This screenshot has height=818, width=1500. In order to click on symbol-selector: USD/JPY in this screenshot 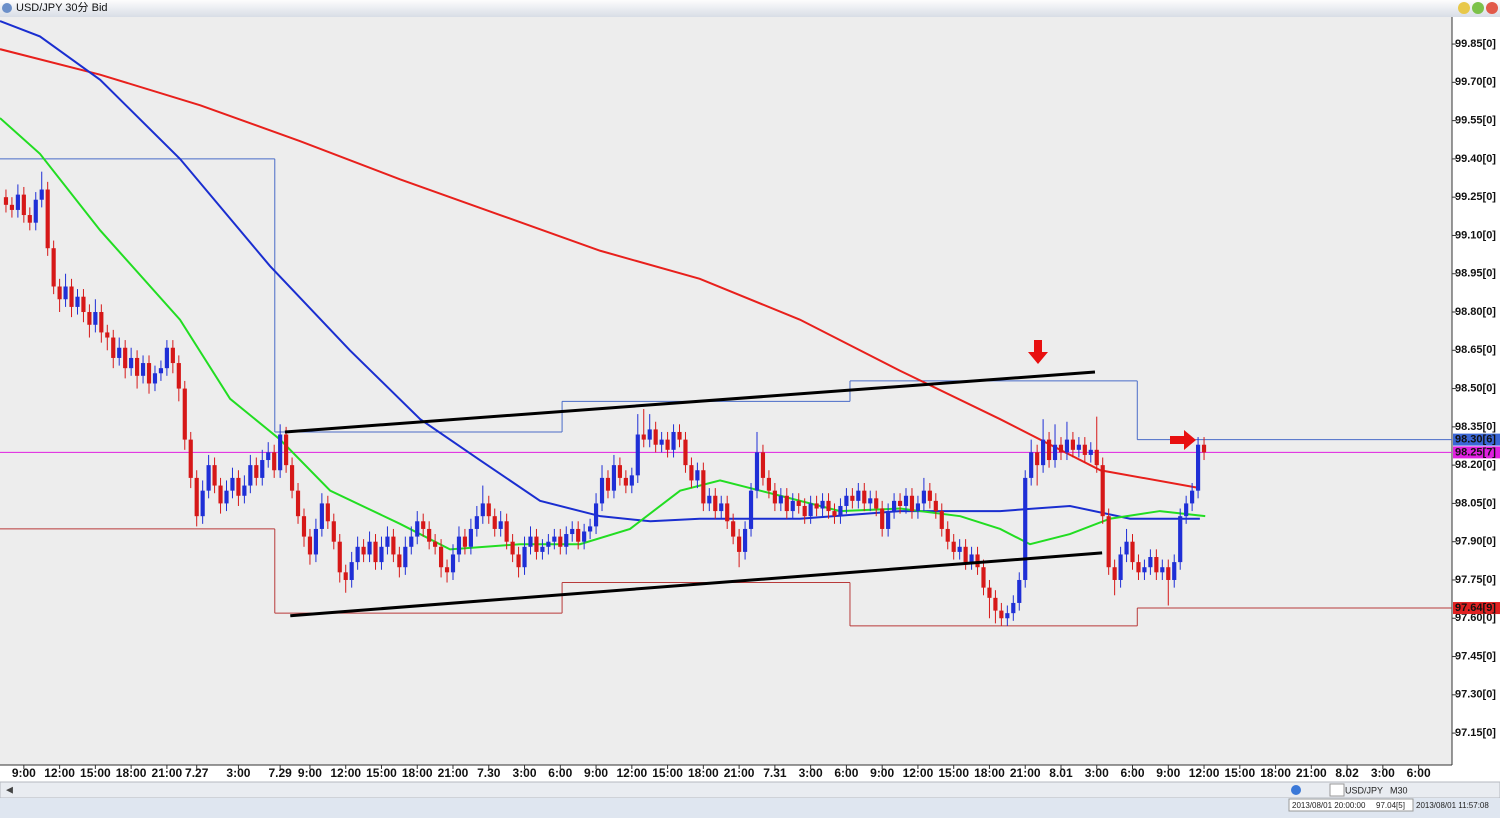, I will do `click(1364, 790)`.